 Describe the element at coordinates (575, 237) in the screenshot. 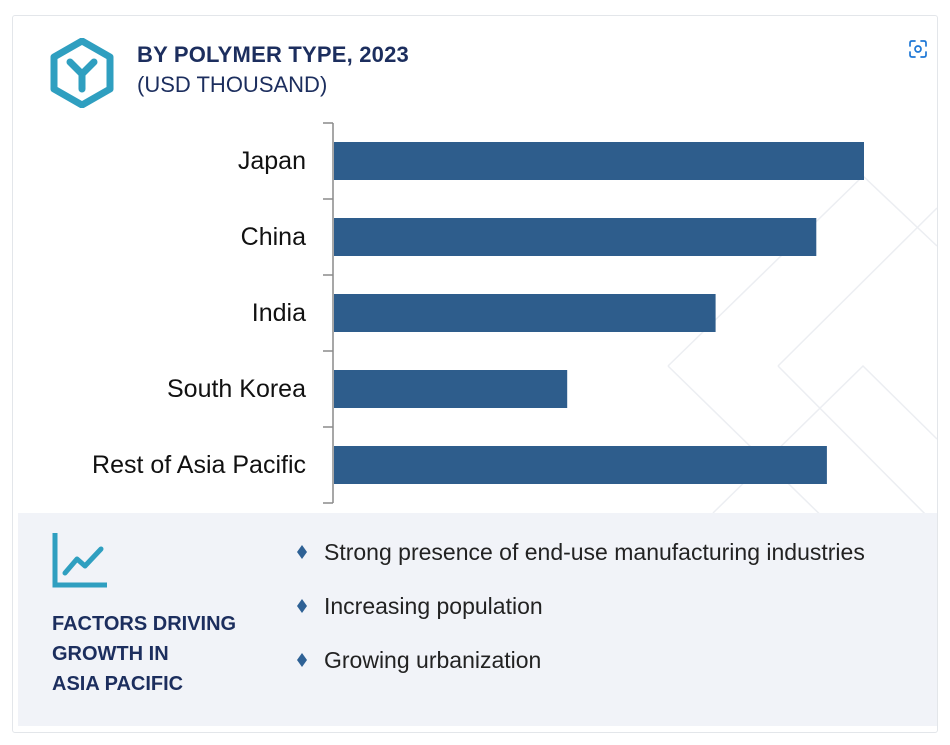

I see `bar-china` at that location.